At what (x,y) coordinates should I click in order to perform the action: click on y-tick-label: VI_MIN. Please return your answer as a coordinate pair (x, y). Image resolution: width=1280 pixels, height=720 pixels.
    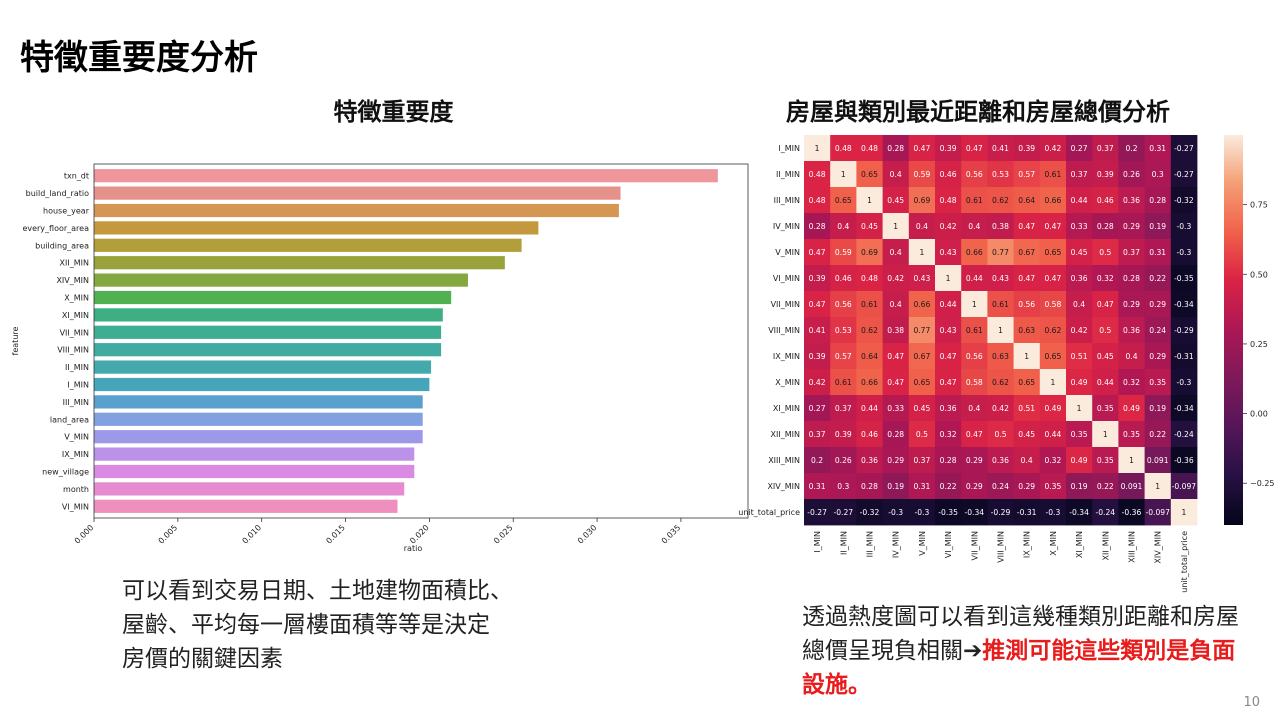
    Looking at the image, I should click on (75, 506).